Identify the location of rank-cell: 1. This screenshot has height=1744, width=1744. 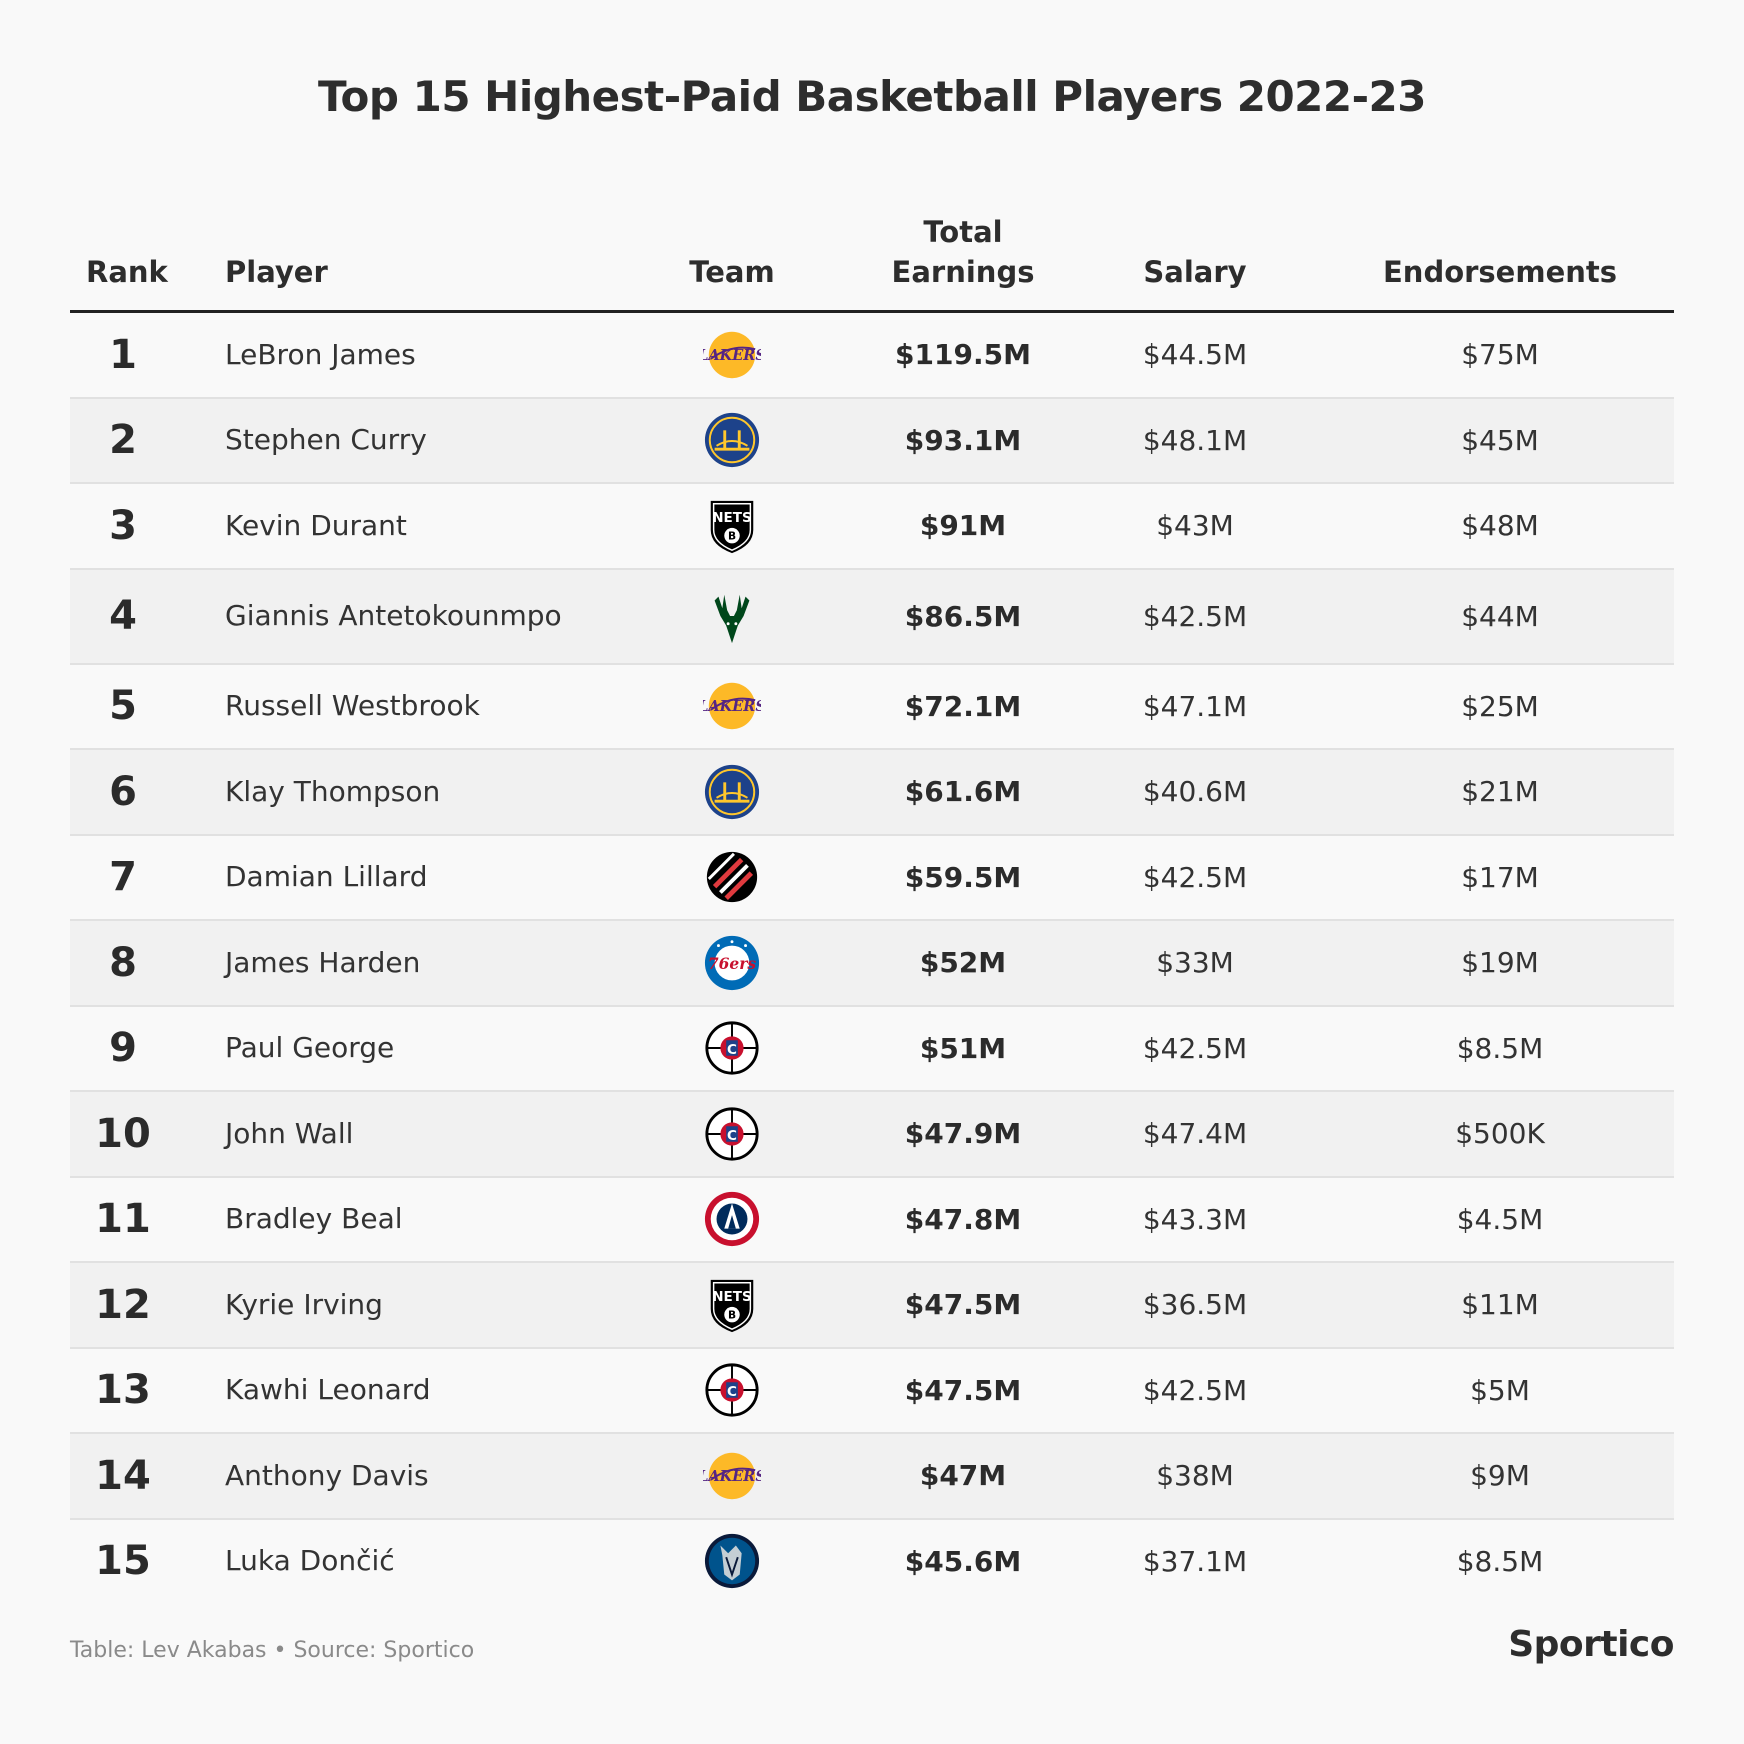
(123, 354).